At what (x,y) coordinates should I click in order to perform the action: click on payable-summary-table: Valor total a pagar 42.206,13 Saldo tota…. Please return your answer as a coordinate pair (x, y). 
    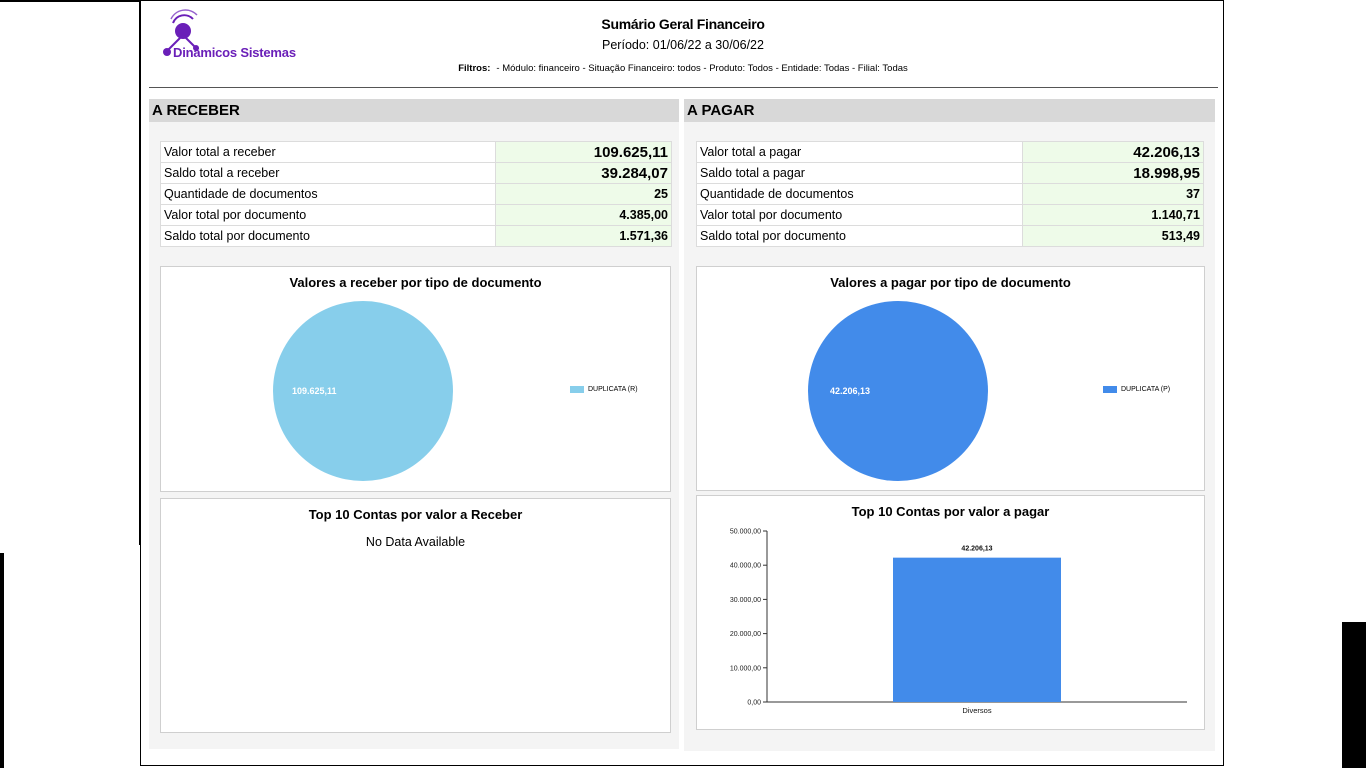
    Looking at the image, I should click on (950, 194).